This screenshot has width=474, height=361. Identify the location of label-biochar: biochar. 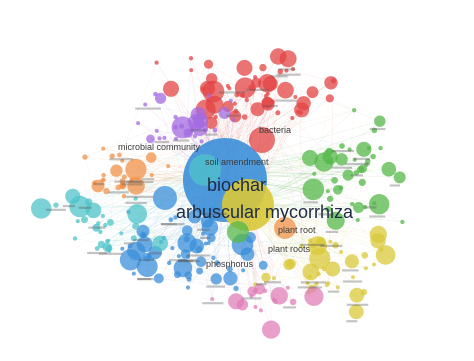
(236, 185).